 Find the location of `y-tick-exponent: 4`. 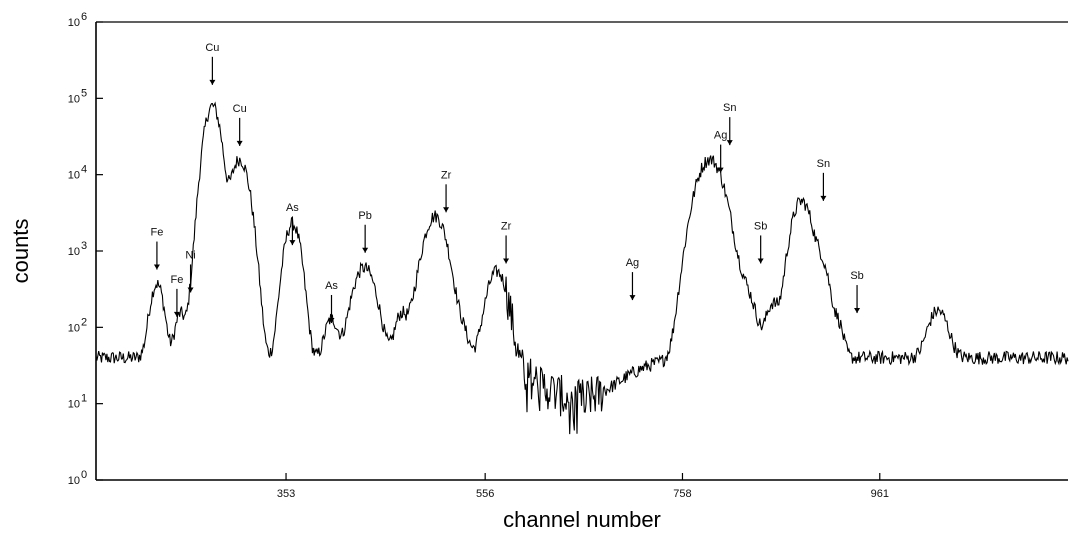

y-tick-exponent: 4 is located at coordinates (84, 170).